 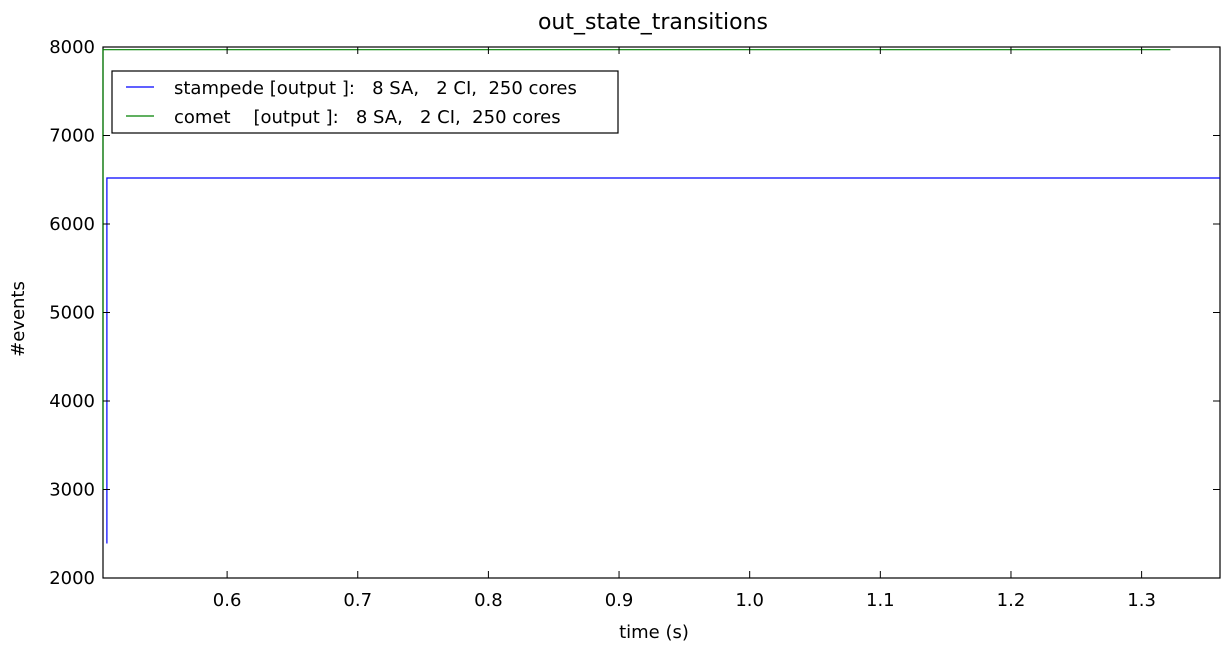 I want to click on x-tick-label: 1.3, so click(x=1141, y=600).